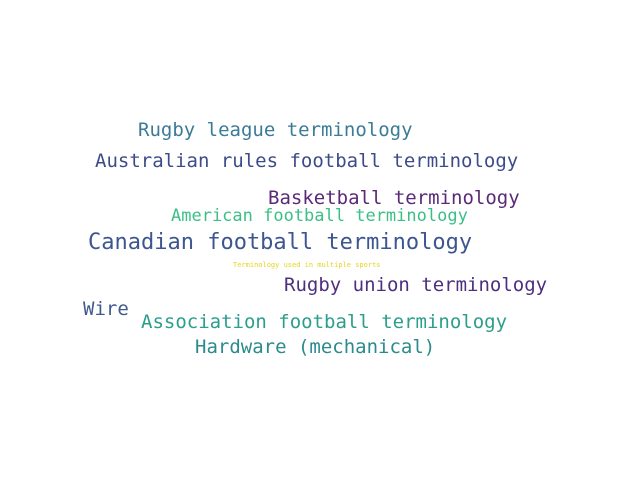 This screenshot has height=480, width=640. I want to click on word-australian-rules: Australian rules football terminology, so click(307, 161).